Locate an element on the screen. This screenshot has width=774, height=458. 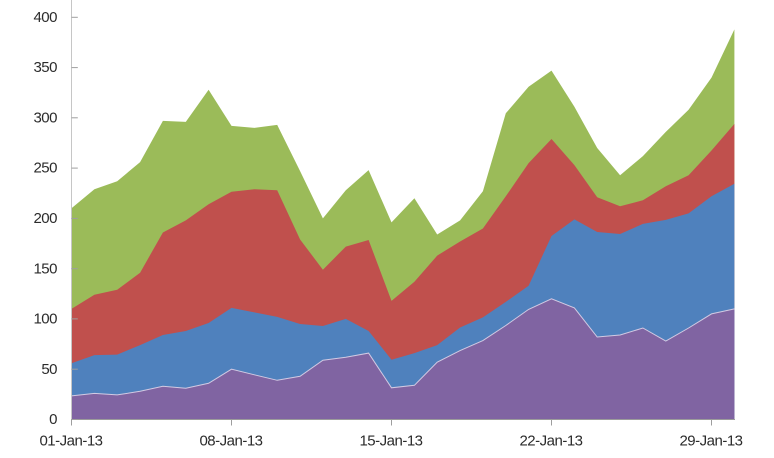
svg-text: 100 is located at coordinates (45, 319).